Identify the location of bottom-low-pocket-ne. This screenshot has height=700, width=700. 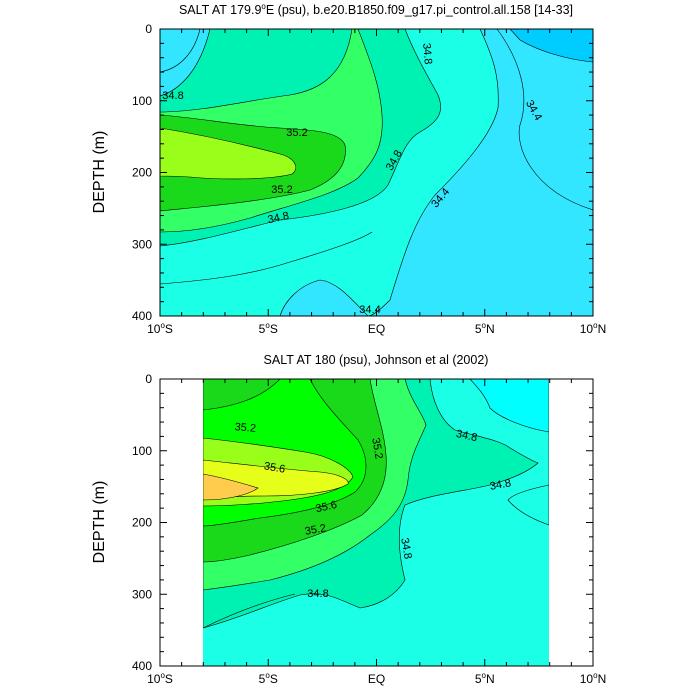
(509, 406).